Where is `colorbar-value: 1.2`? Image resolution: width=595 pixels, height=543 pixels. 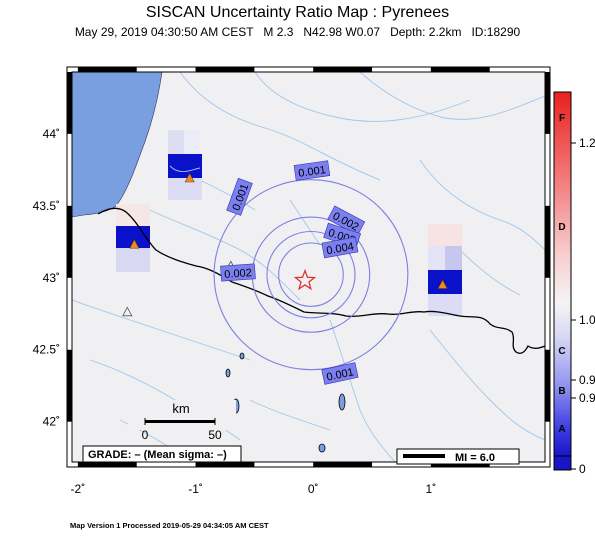 colorbar-value: 1.2 is located at coordinates (587, 143).